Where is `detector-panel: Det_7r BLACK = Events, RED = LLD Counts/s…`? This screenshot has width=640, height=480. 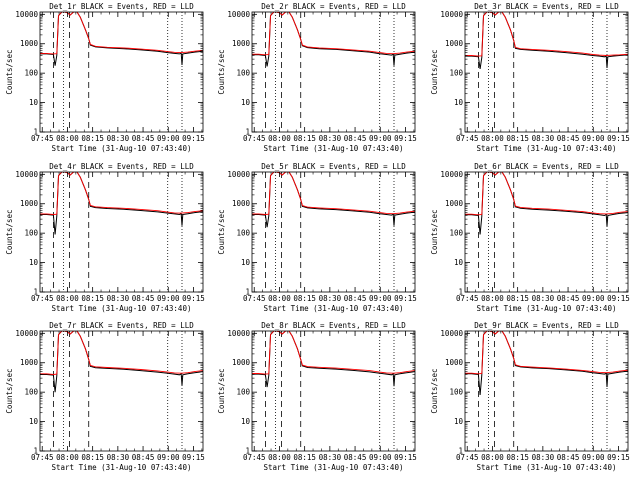
detector-panel: Det_7r BLACK = Events, RED = LLD Counts/s… is located at coordinates (105, 396).